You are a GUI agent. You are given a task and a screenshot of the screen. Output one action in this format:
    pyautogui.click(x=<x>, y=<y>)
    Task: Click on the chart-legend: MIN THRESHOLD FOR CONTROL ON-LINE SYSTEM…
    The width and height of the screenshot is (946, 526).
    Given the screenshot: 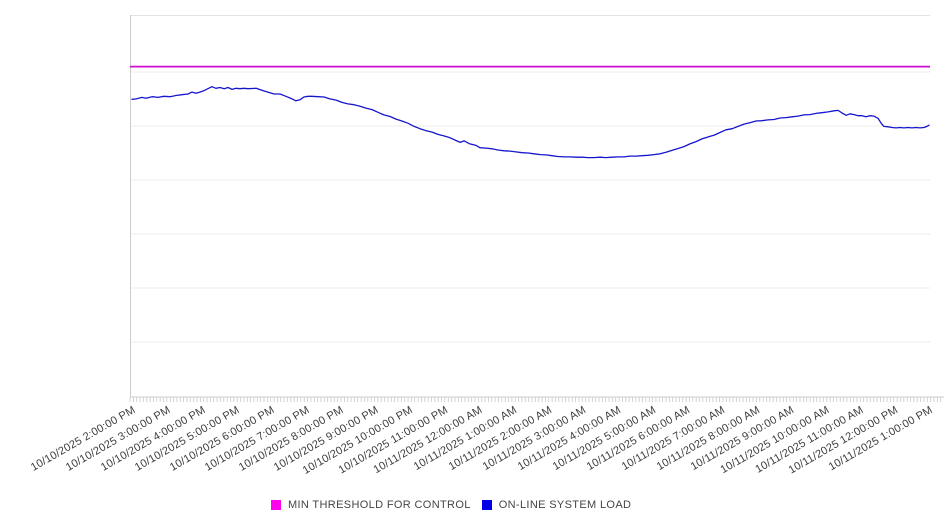 What is the action you would take?
    pyautogui.click(x=451, y=505)
    